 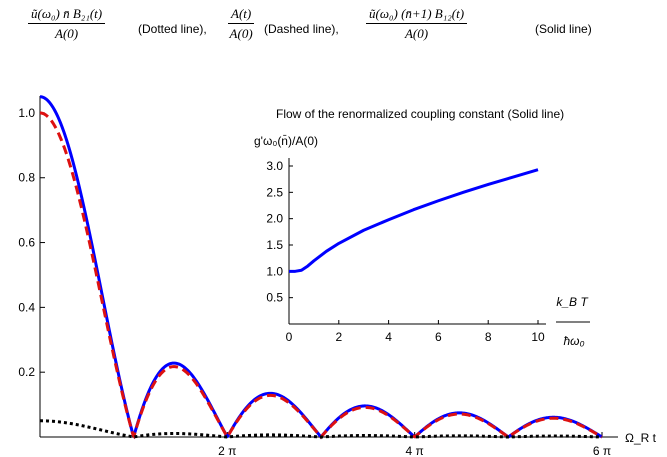 I want to click on solid-line-tag: (Solid line), so click(x=563, y=29).